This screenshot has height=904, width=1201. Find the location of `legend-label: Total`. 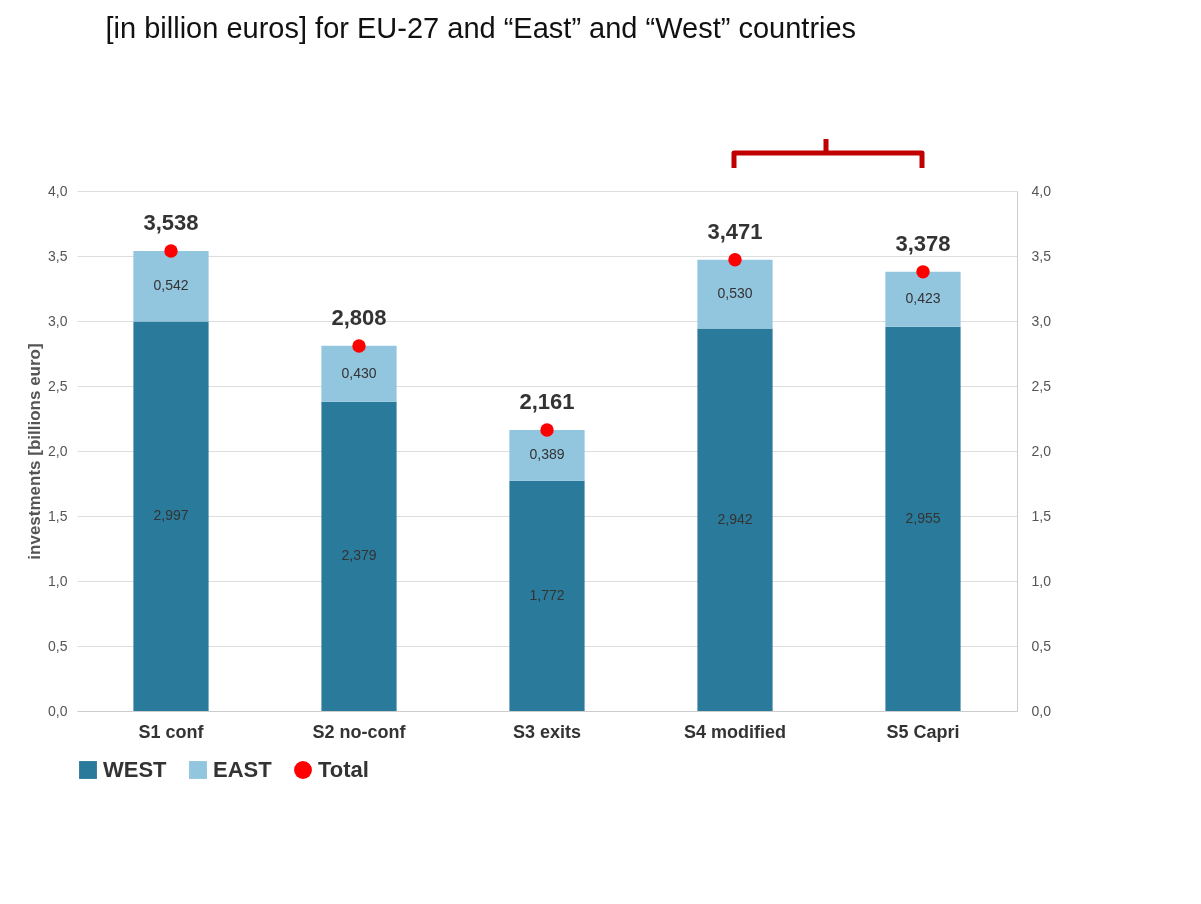

legend-label: Total is located at coordinates (343, 769).